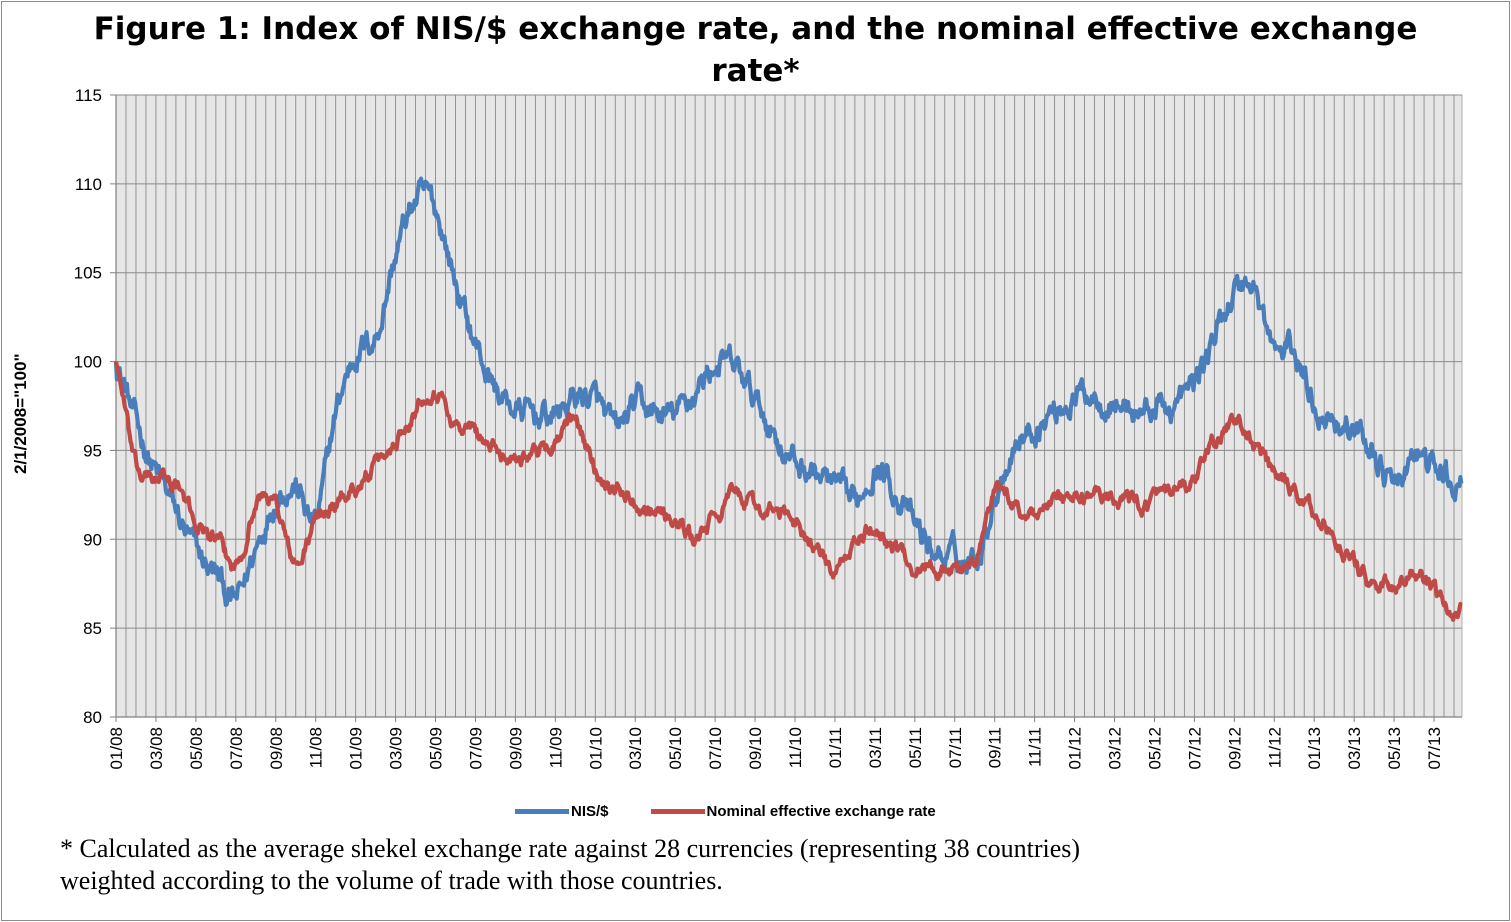  What do you see at coordinates (955, 747) in the screenshot?
I see `x-tick-label: 07/11` at bounding box center [955, 747].